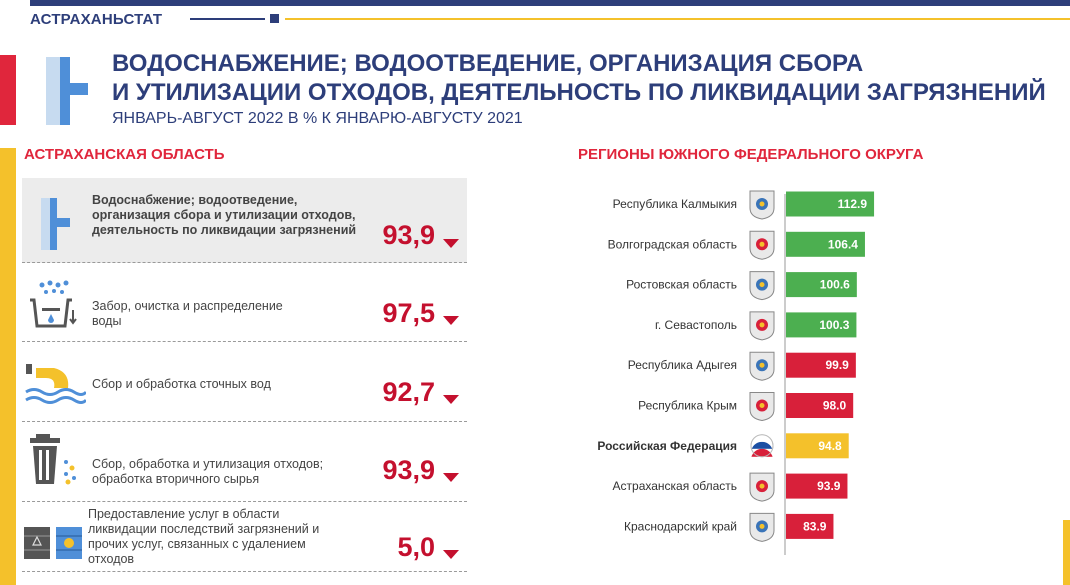 This screenshot has height=585, width=1070. What do you see at coordinates (696, 325) in the screenshot?
I see `category-label: г. Севастополь` at bounding box center [696, 325].